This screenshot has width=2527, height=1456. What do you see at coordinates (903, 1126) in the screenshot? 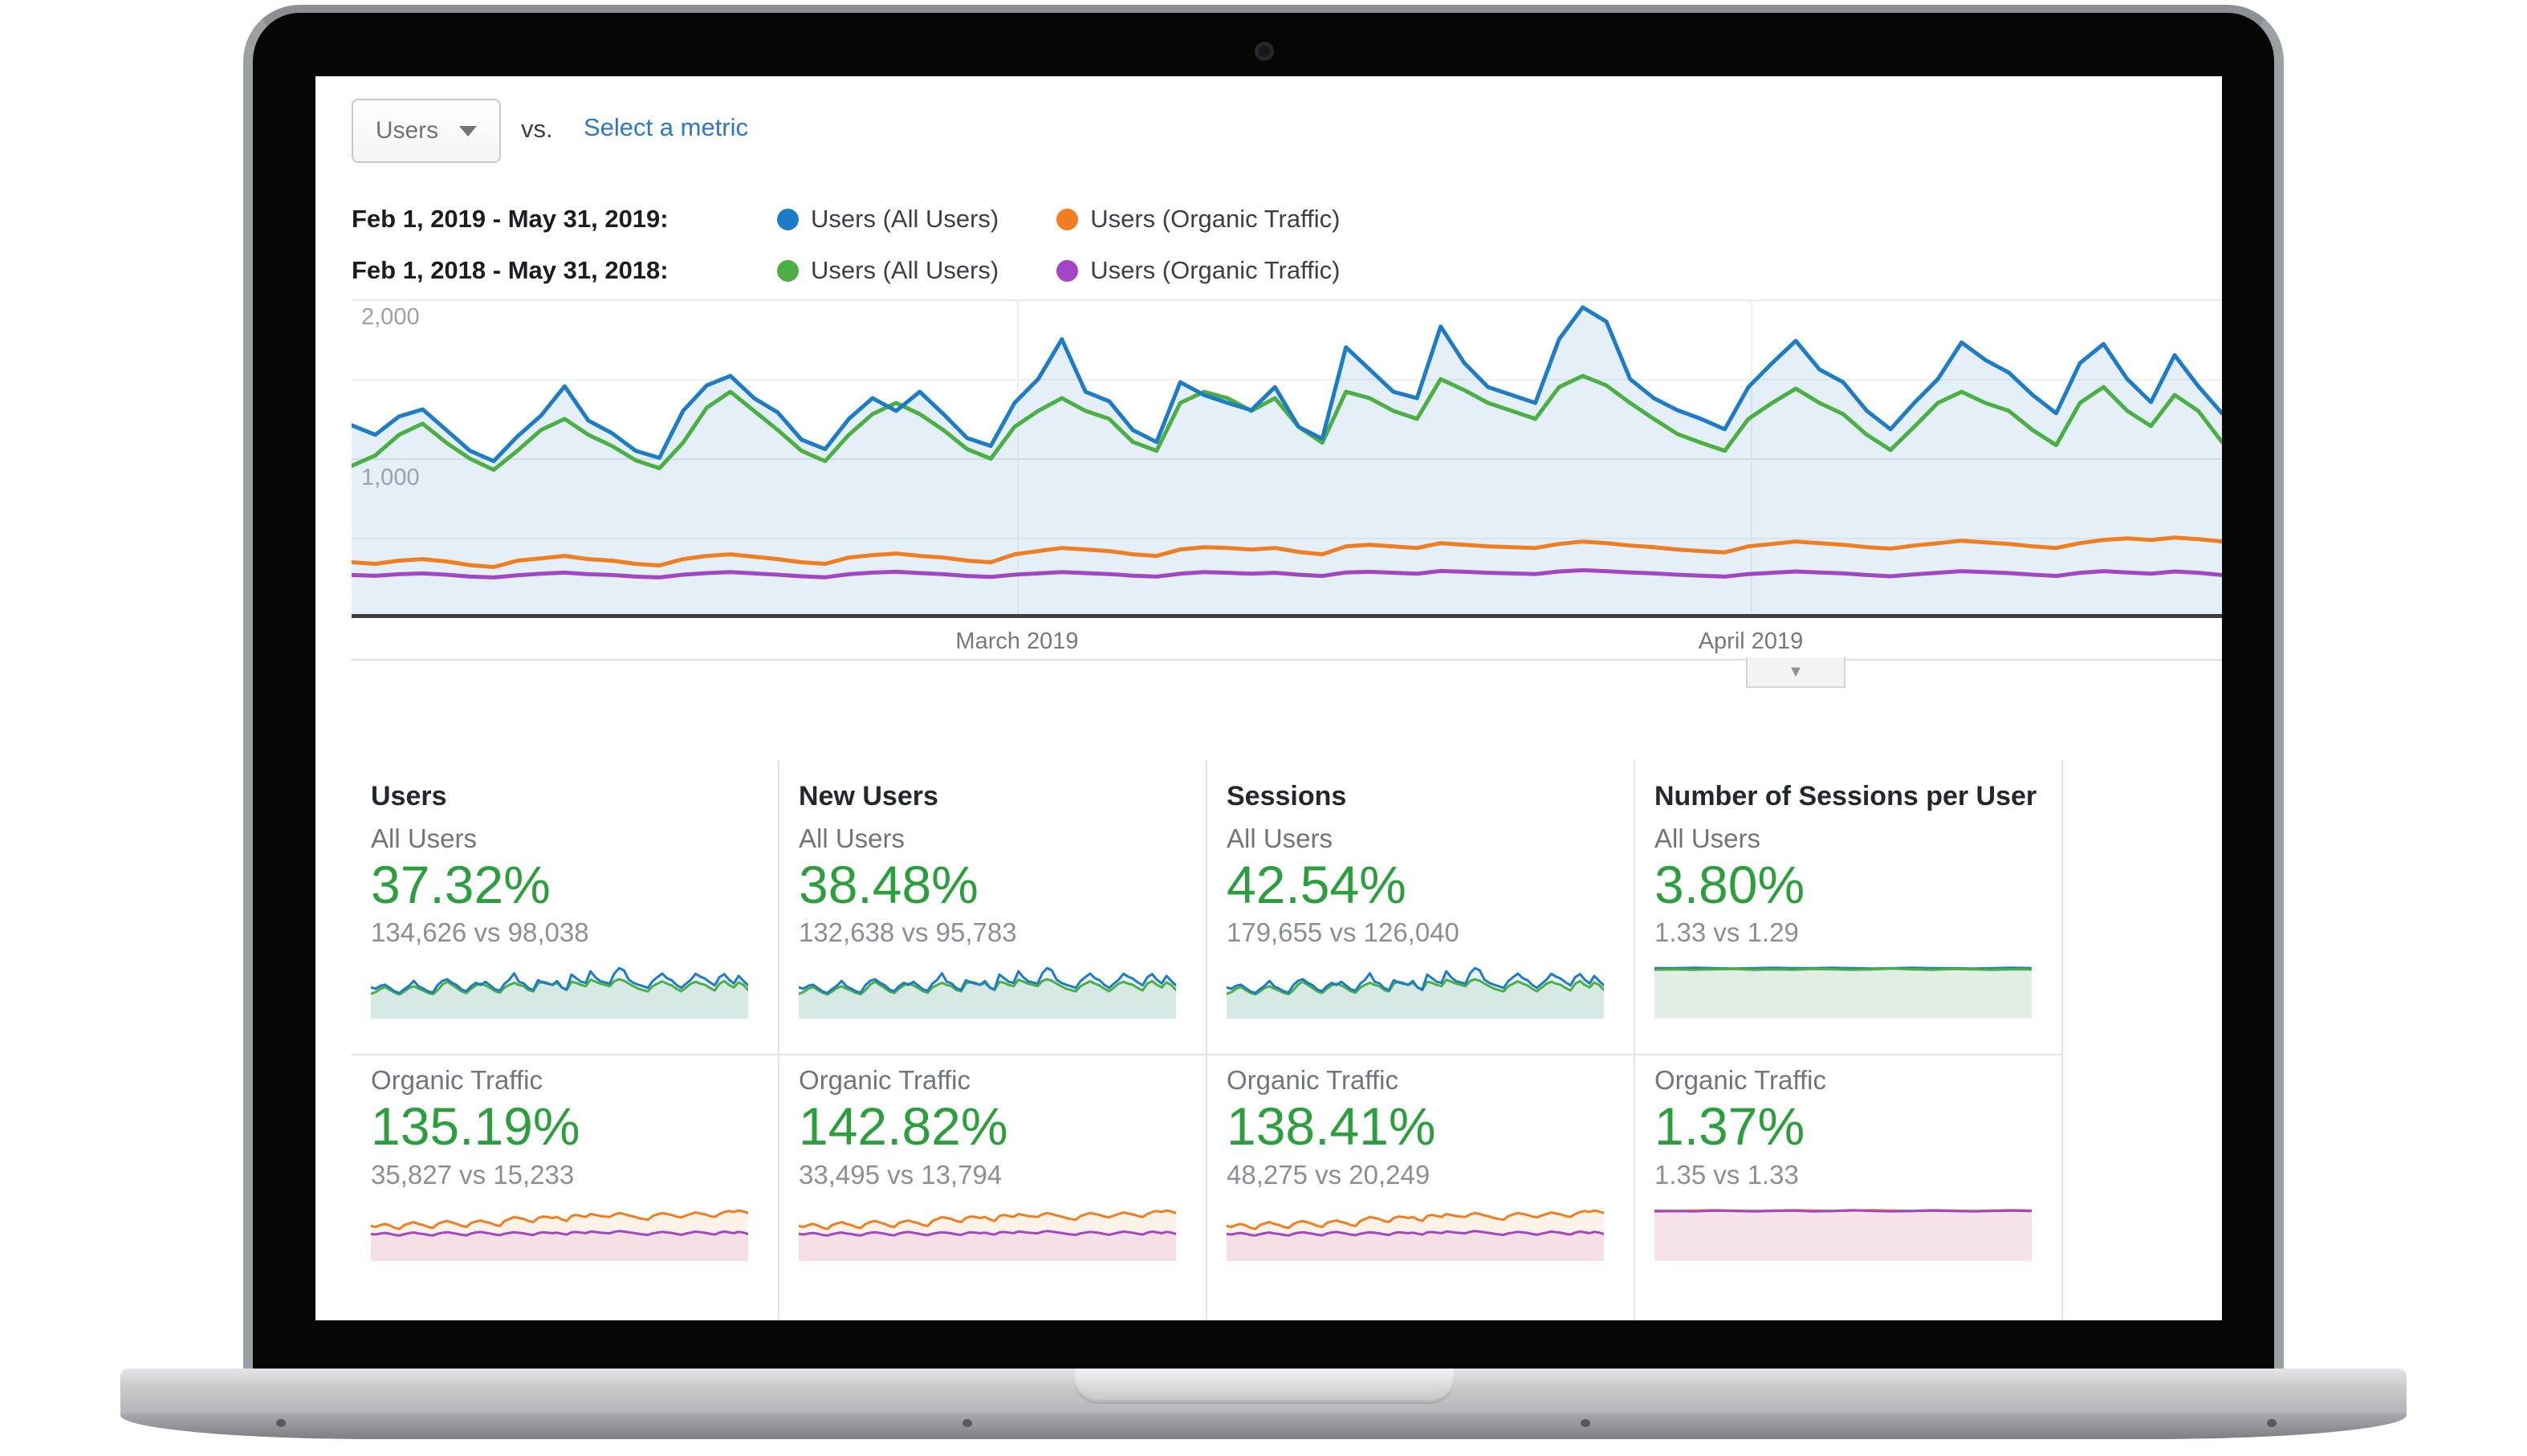
I see `percent-change-value: 142.82%` at bounding box center [903, 1126].